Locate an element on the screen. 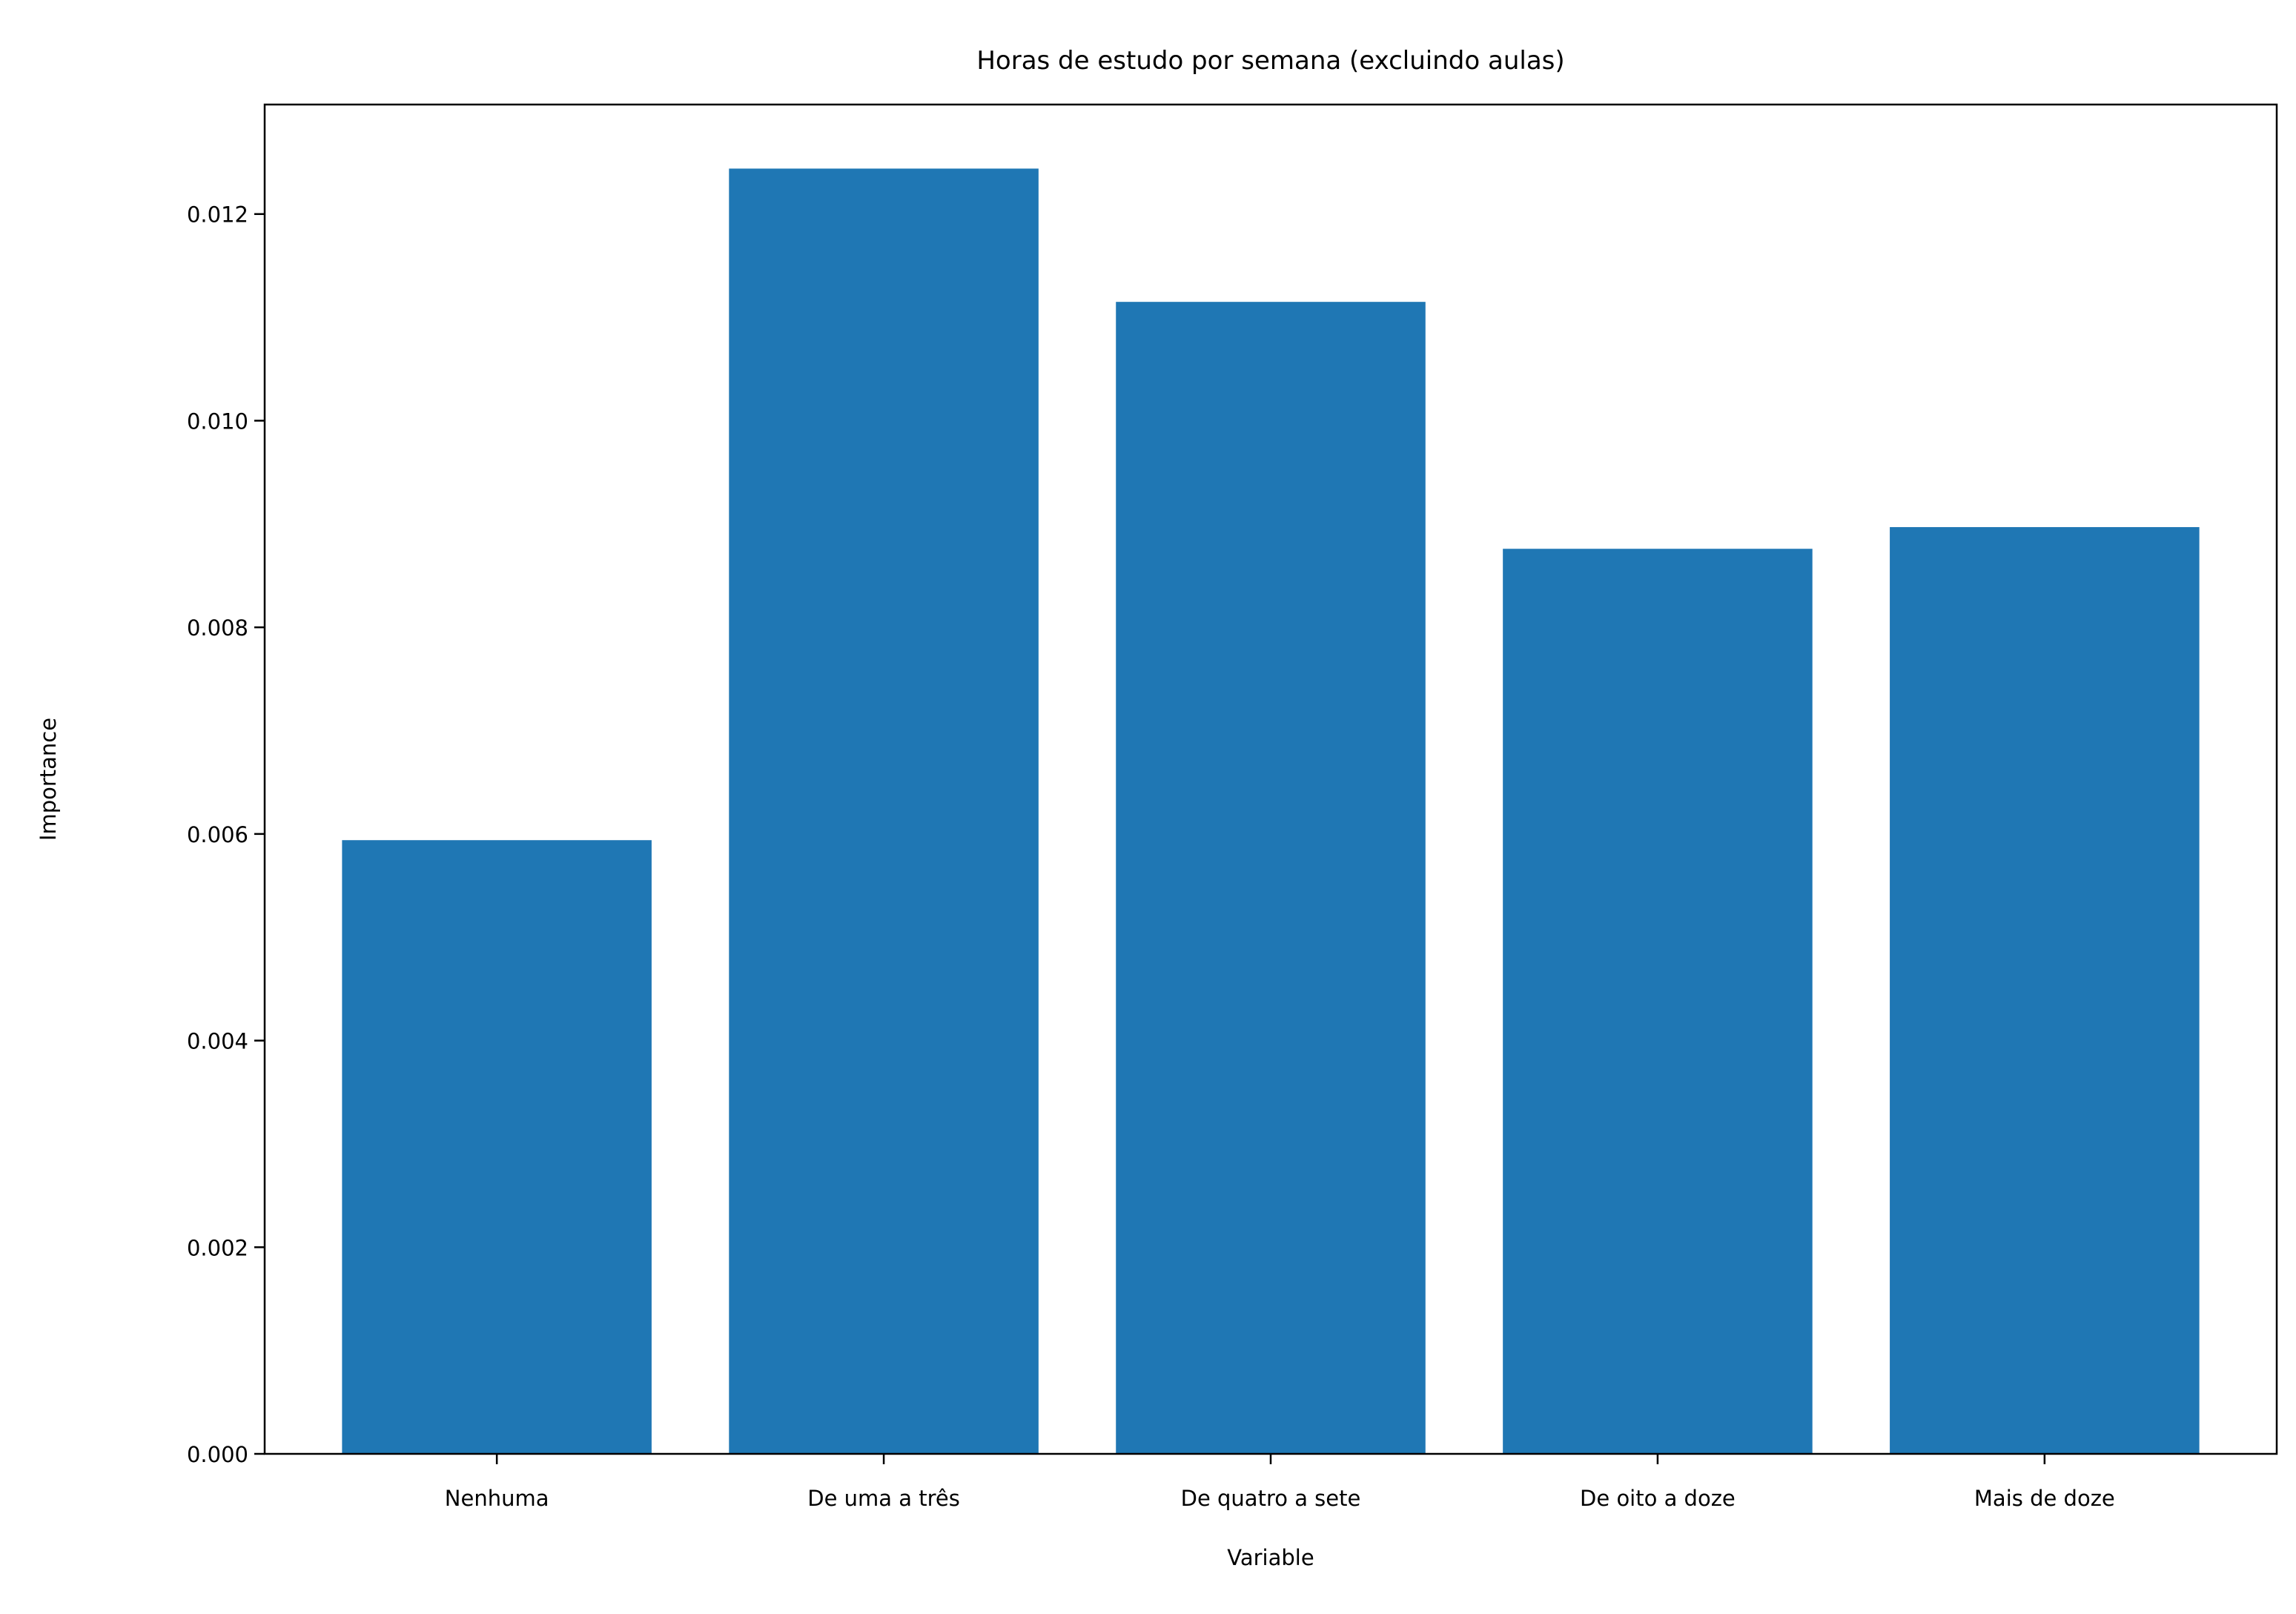 Image resolution: width=2296 pixels, height=1614 pixels. y-tick-label-6: 0.012 is located at coordinates (218, 215).